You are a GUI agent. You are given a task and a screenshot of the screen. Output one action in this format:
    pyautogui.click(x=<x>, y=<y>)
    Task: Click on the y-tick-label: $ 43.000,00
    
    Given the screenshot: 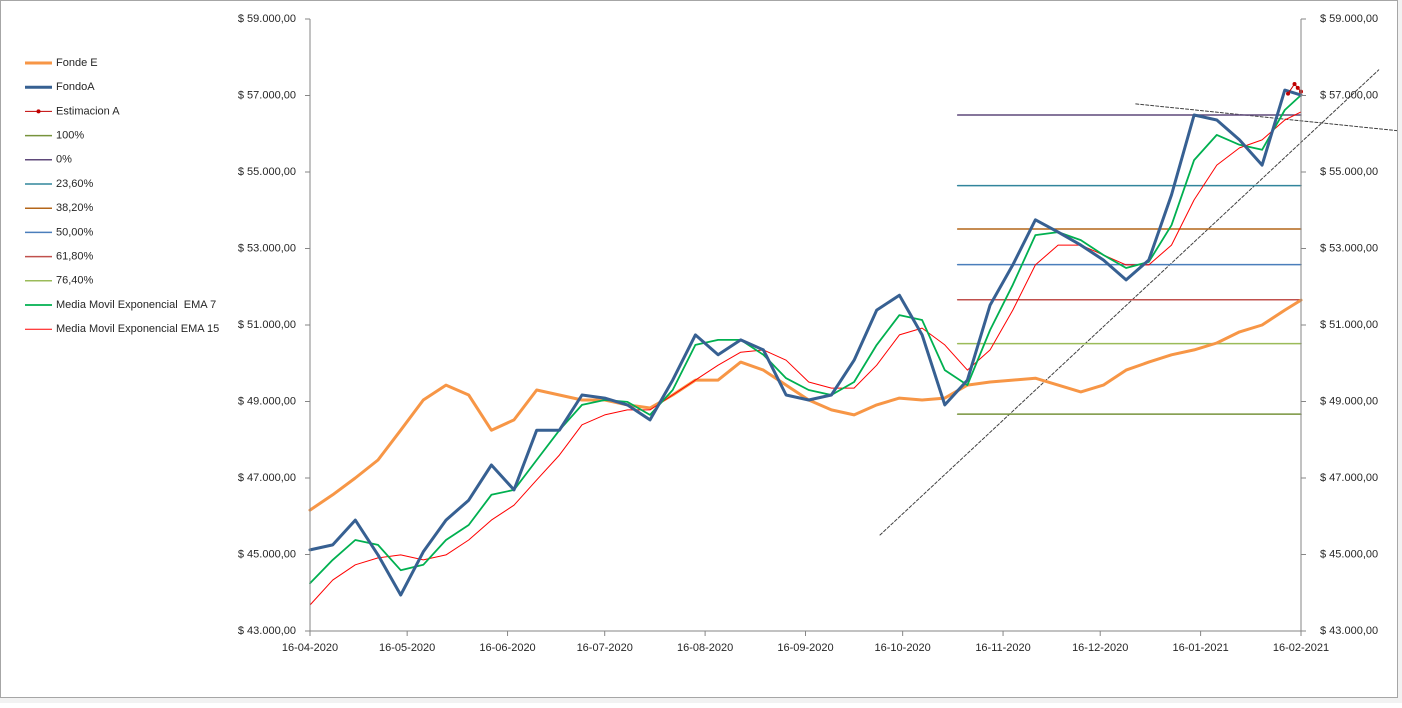 What is the action you would take?
    pyautogui.click(x=267, y=631)
    